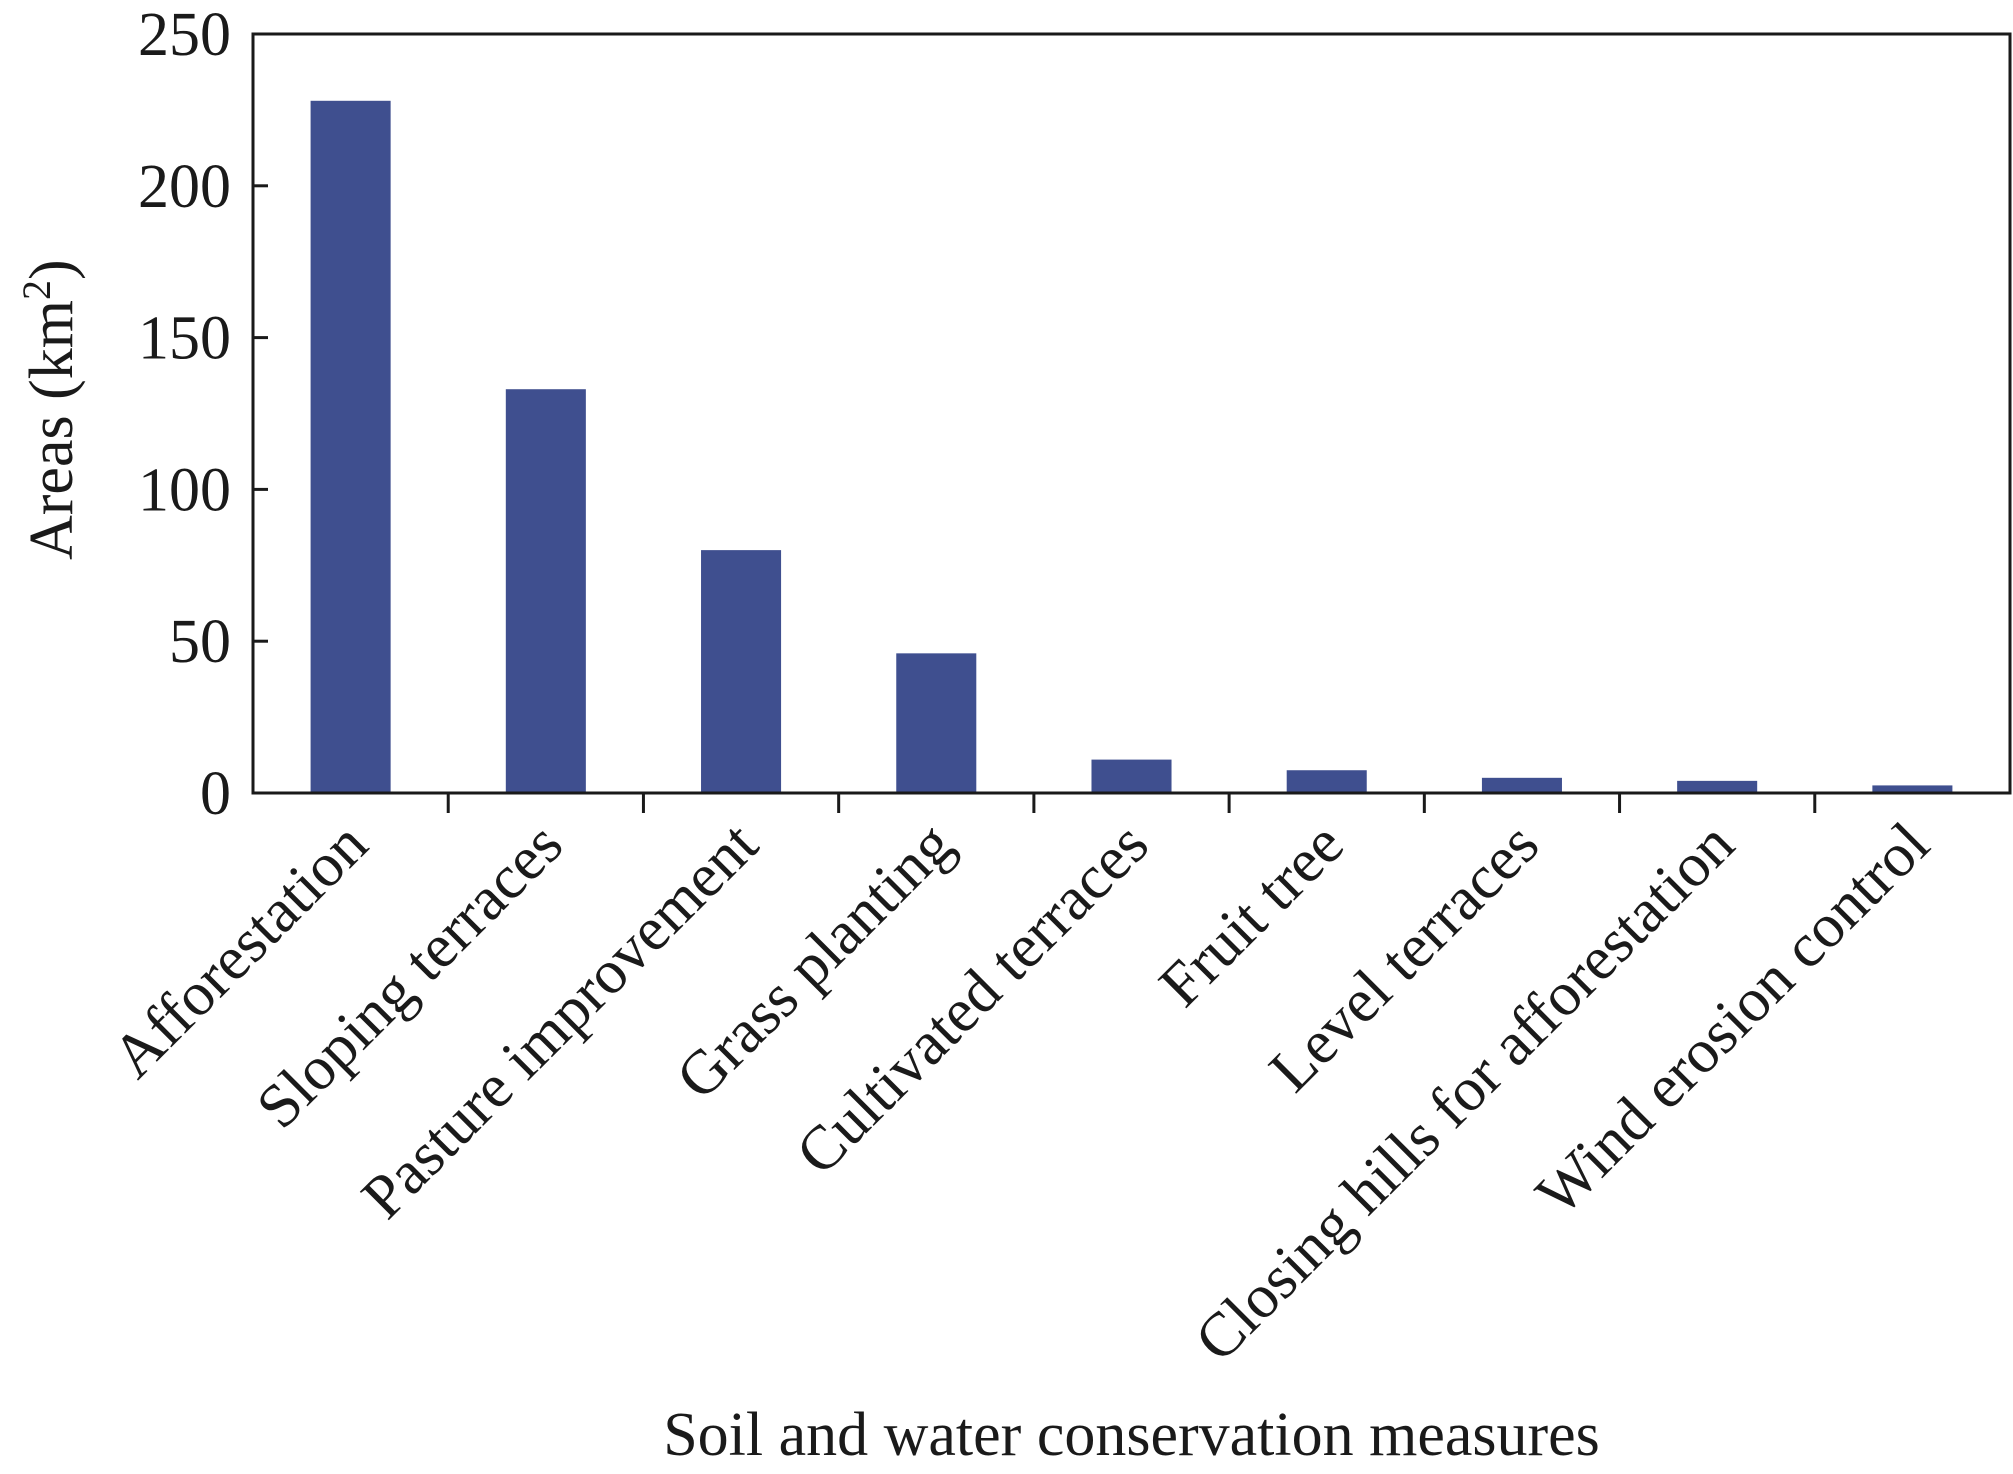 This screenshot has height=1474, width=2013. Describe the element at coordinates (36, 290) in the screenshot. I see `y-axis-title-superscript: 2` at that location.